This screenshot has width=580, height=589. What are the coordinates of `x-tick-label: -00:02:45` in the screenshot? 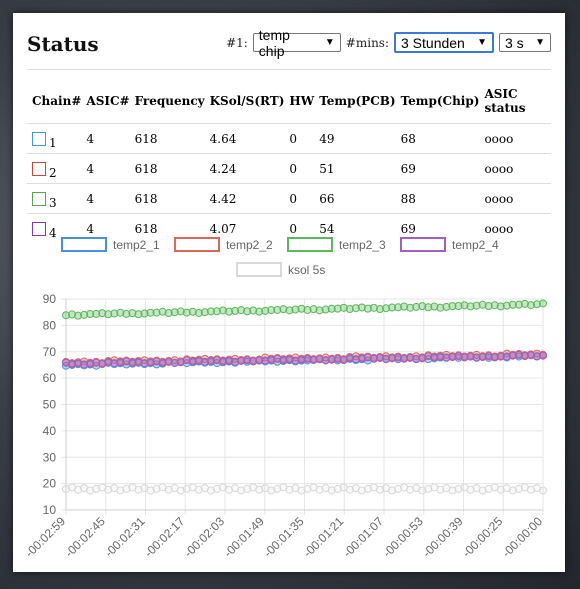 It's located at (85, 537).